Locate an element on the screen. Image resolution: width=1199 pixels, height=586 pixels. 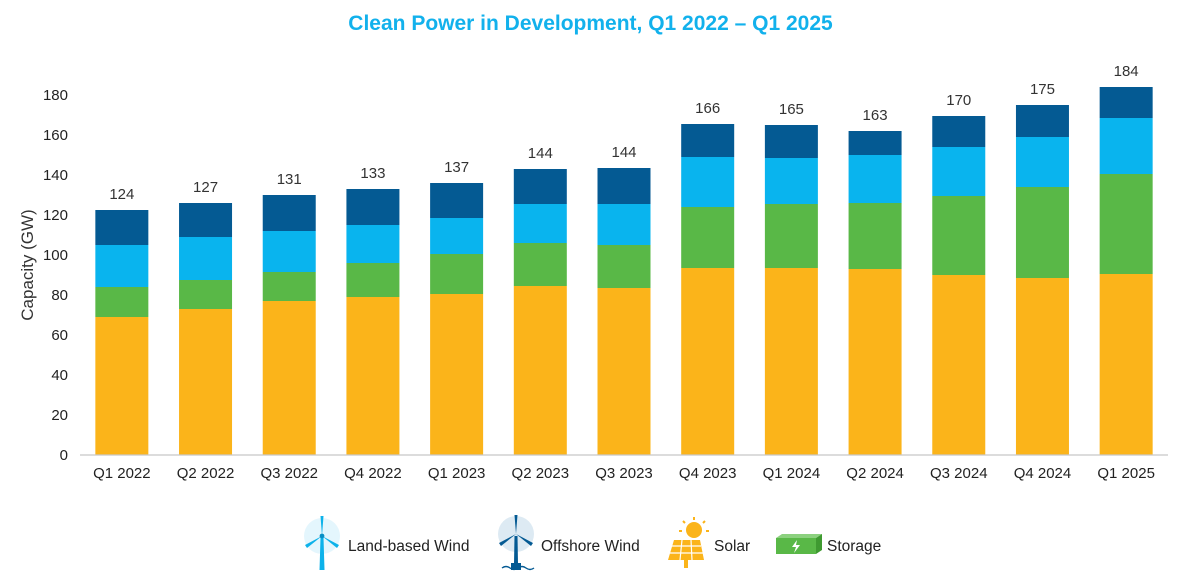
x-tick-label: Q2 2023 is located at coordinates (541, 473).